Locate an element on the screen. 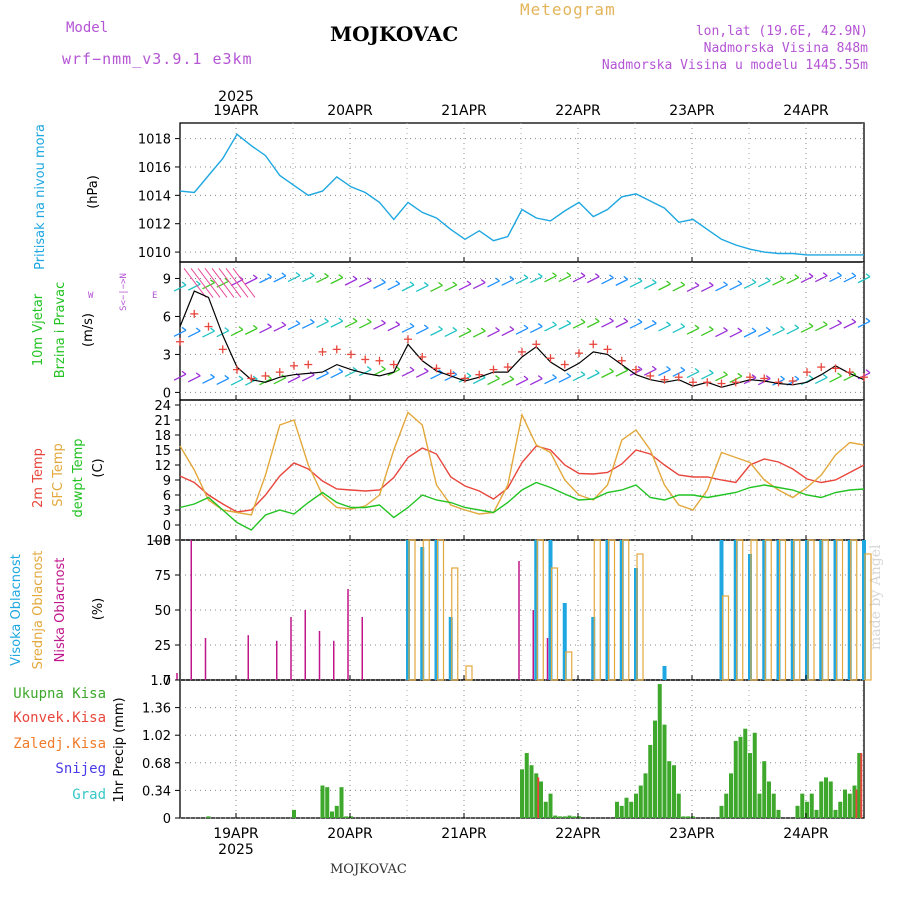 This screenshot has width=900, height=900. model-elevation-label: Nadmorska Visina u modelu 1445.55m is located at coordinates (734, 65).